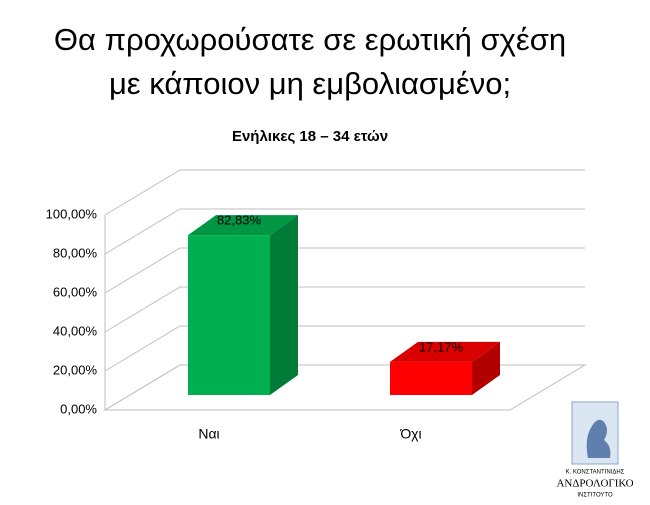 The image size is (650, 505). Describe the element at coordinates (598, 438) in the screenshot. I see `logo-figure` at that location.